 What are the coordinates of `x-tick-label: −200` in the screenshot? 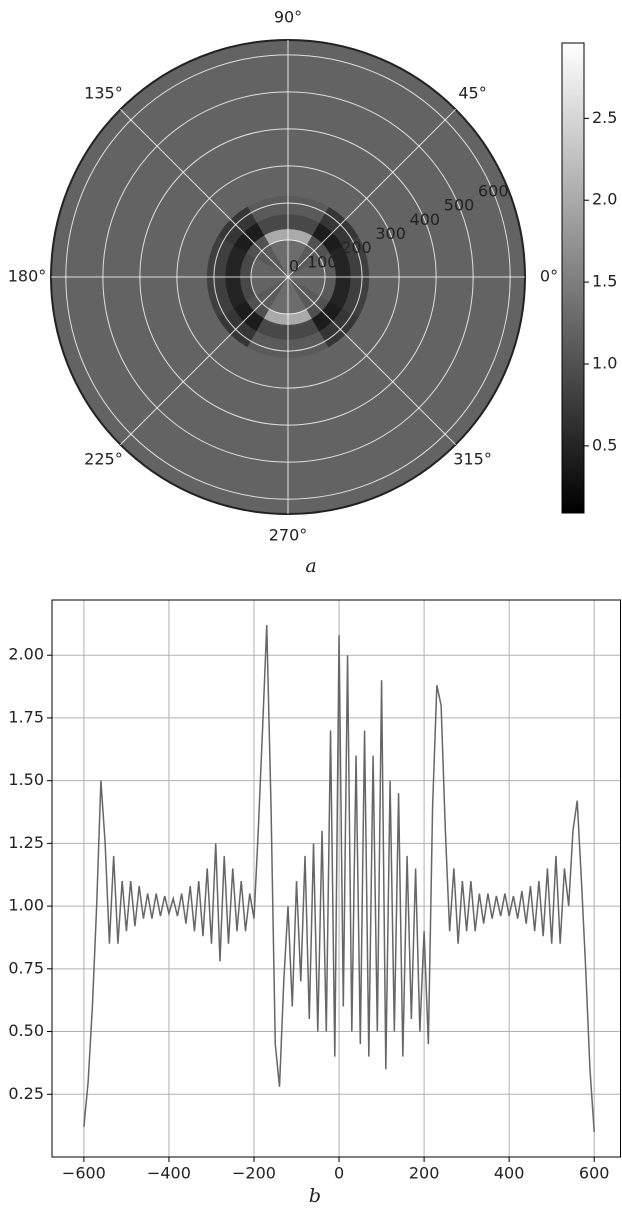 It's located at (254, 1173).